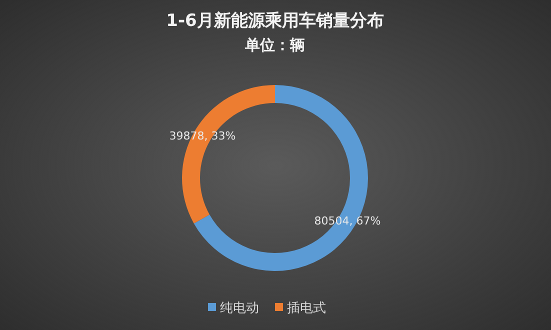 The image size is (551, 330). What do you see at coordinates (275, 21) in the screenshot?
I see `chart-title: 1-6月新能源乘用车销量分布` at bounding box center [275, 21].